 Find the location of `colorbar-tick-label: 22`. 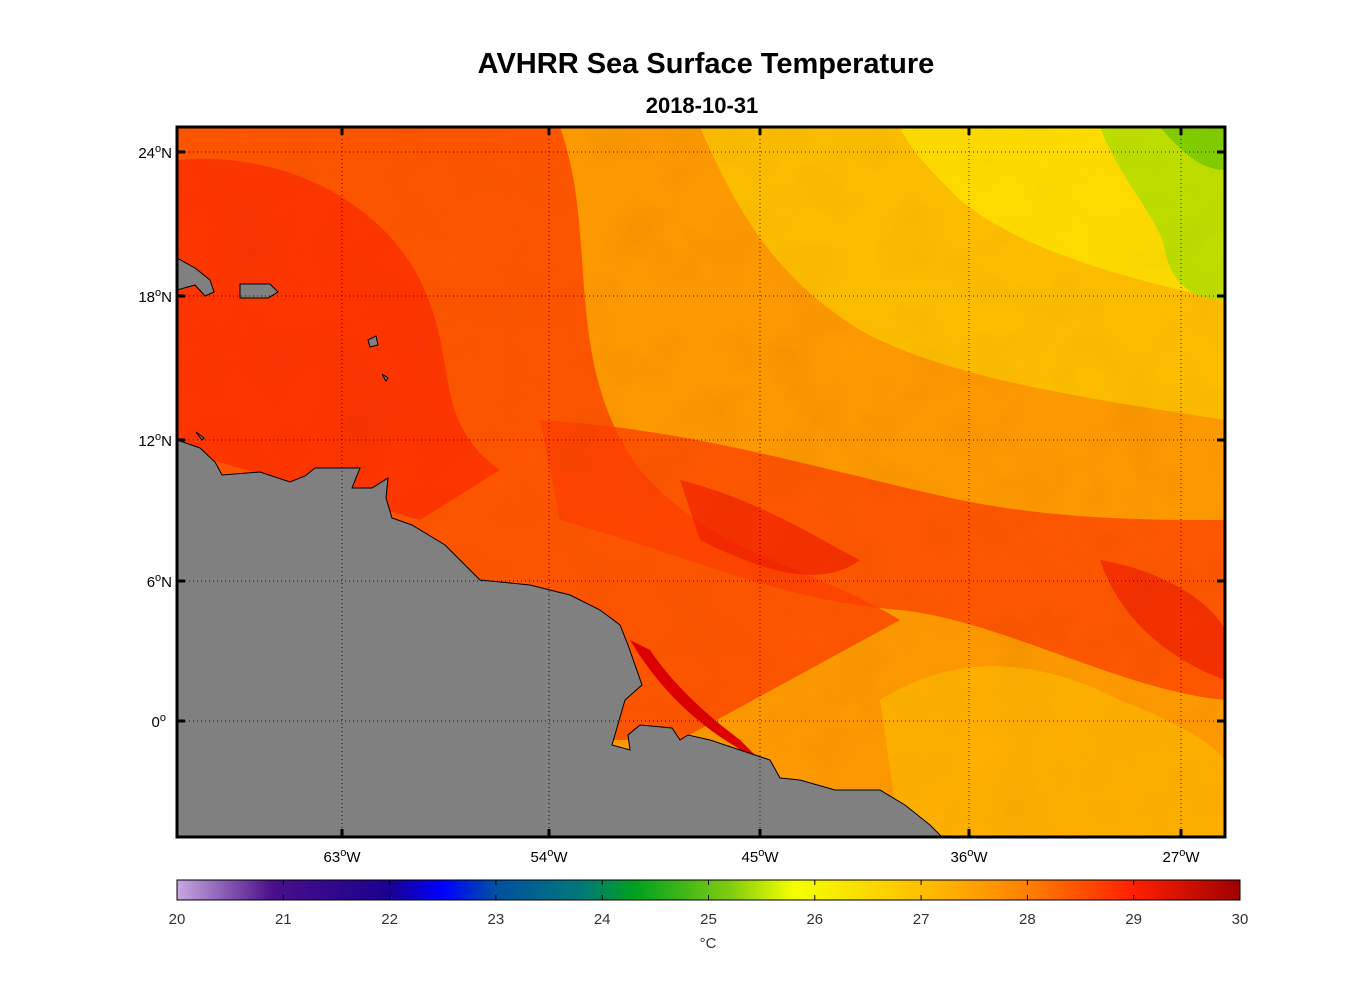

colorbar-tick-label: 22 is located at coordinates (389, 919).